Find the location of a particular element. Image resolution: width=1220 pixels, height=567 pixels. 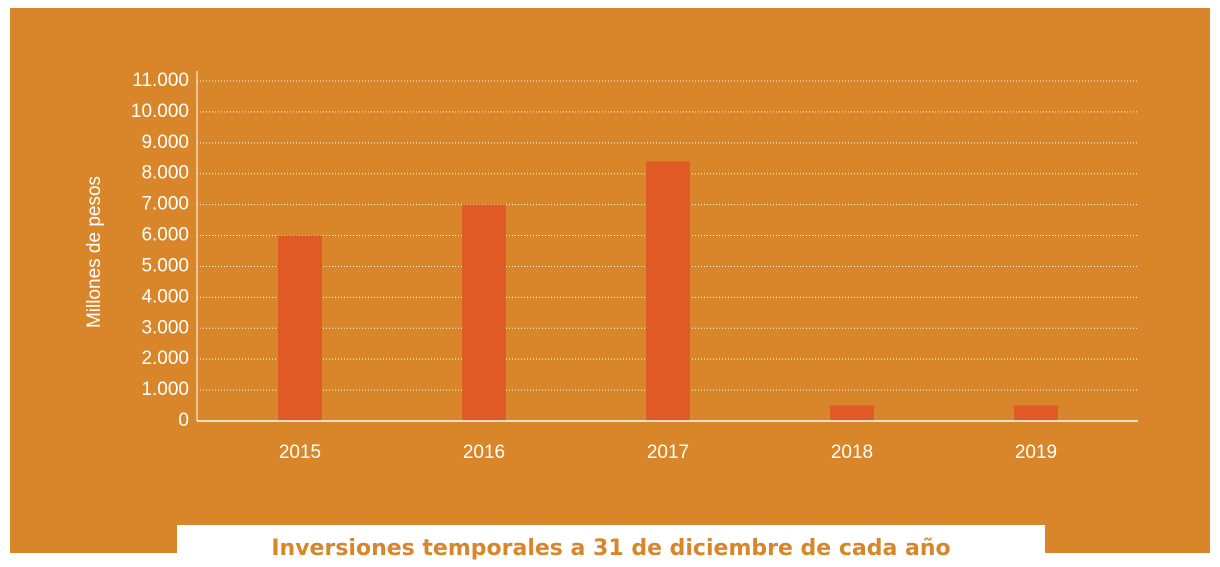

y-tick-label: 0 is located at coordinates (183, 420).